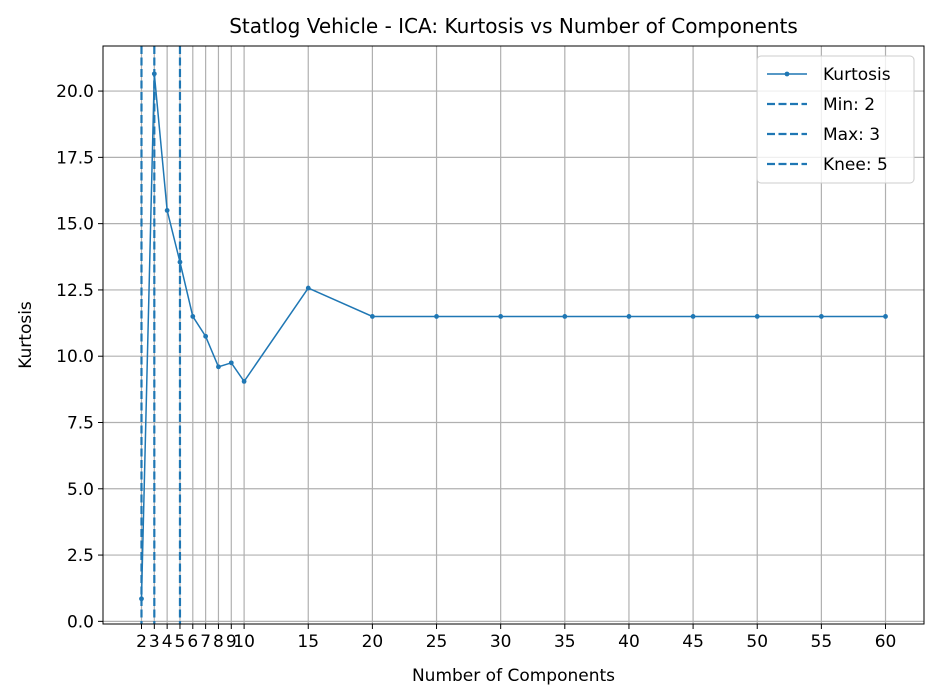 The width and height of the screenshot is (944, 700). Describe the element at coordinates (154, 642) in the screenshot. I see `x-tick-label: 3` at that location.